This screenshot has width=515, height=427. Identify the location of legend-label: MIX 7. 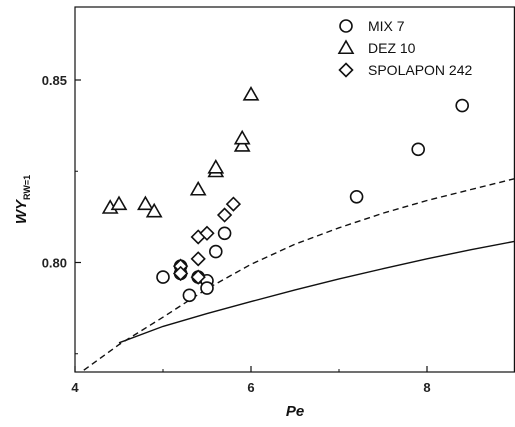
(386, 26).